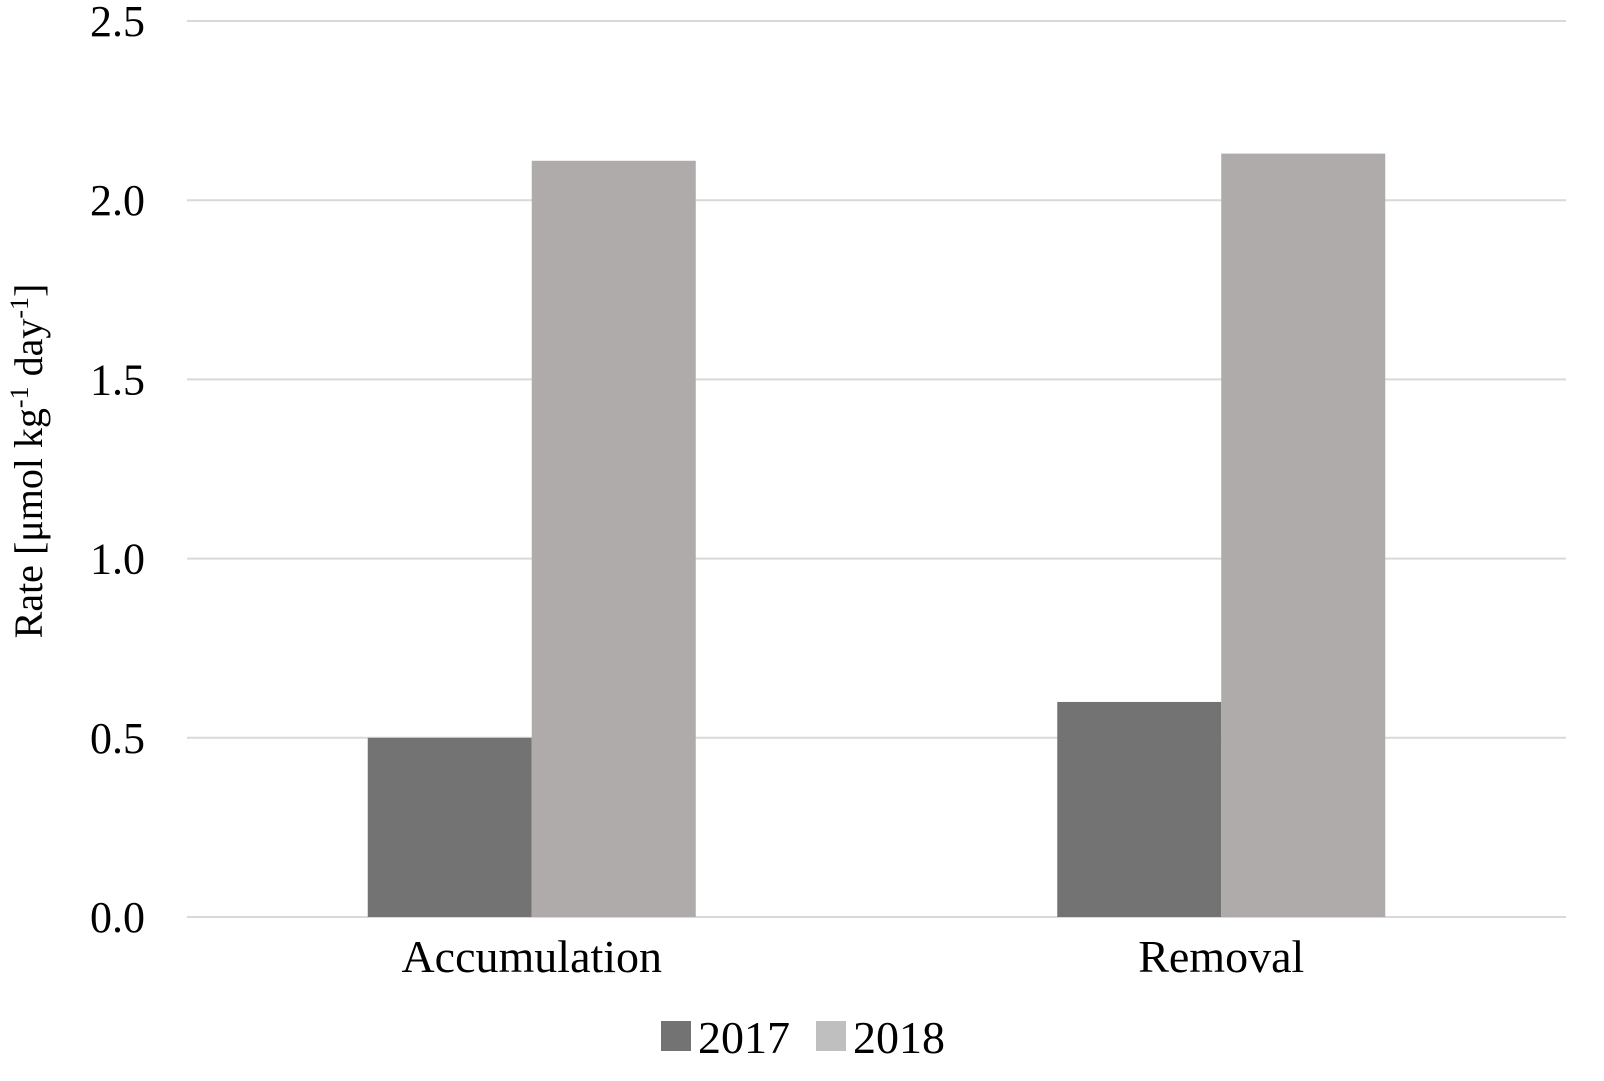 The image size is (1604, 1081). Describe the element at coordinates (117, 200) in the screenshot. I see `y-tick-label-4: 2.0` at that location.